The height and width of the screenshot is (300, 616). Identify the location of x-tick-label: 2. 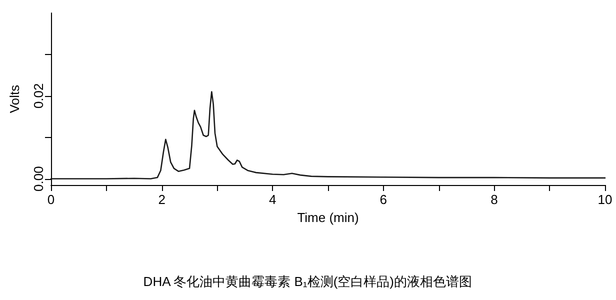
(162, 199).